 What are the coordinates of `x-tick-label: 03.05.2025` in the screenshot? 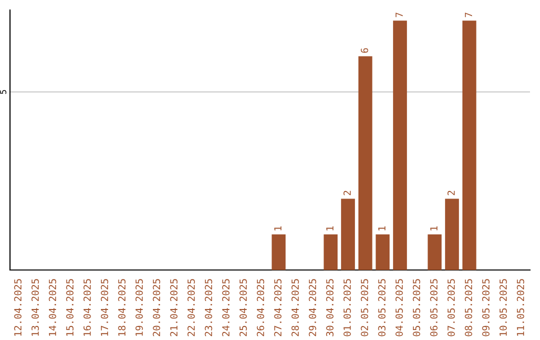 It's located at (382, 307).